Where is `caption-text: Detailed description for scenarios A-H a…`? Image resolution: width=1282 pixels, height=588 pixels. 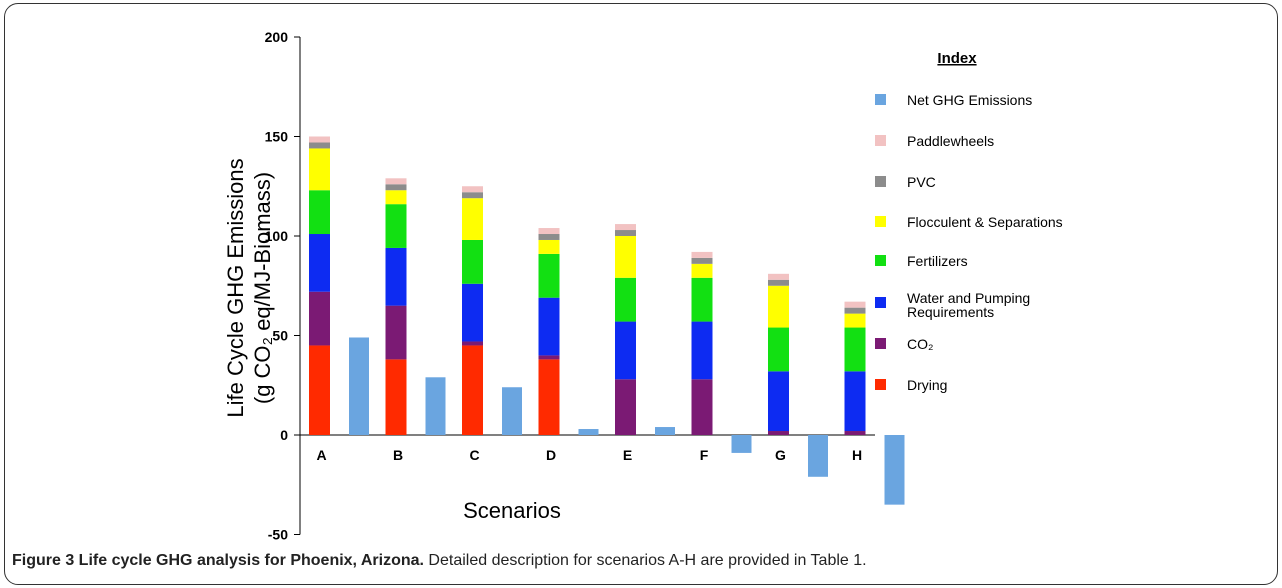
caption-text: Detailed description for scenarios A-H a… is located at coordinates (645, 560).